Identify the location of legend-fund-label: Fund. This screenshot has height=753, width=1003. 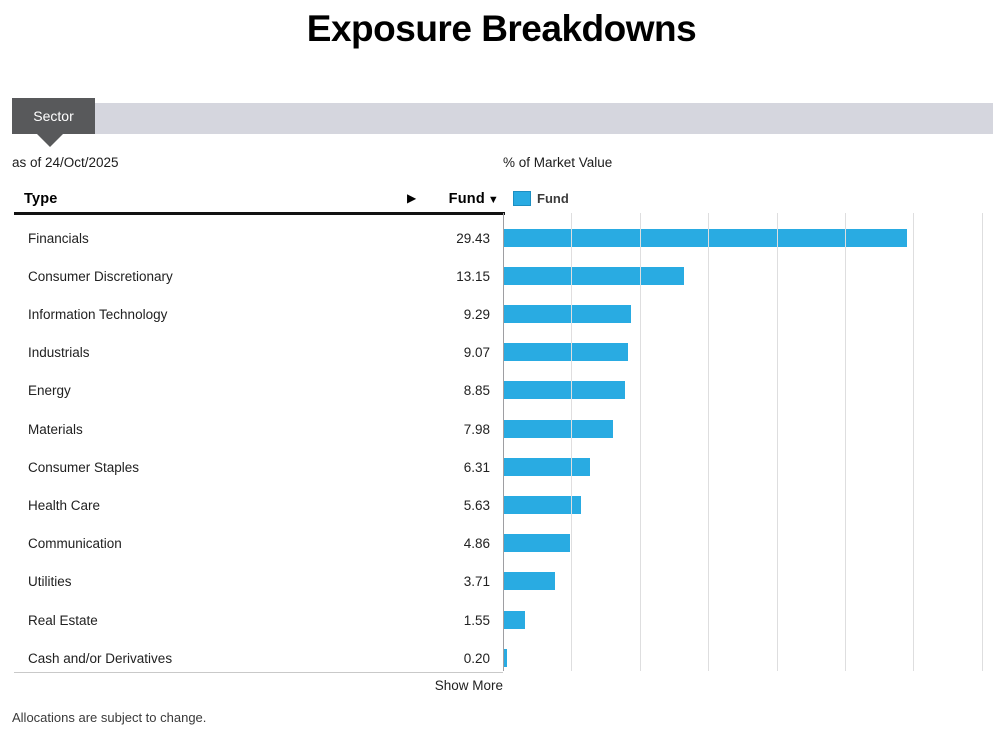
(553, 198).